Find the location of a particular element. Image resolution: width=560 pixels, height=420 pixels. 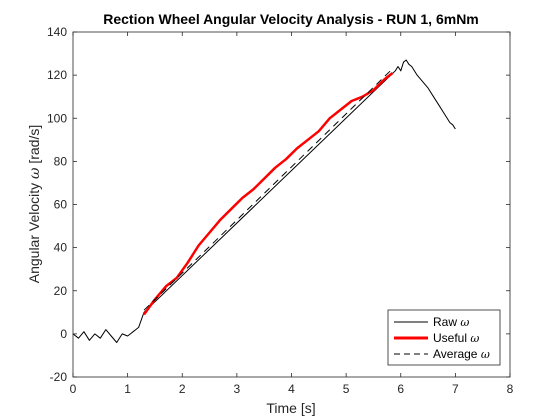

y-tick-label: 0 is located at coordinates (63, 334).